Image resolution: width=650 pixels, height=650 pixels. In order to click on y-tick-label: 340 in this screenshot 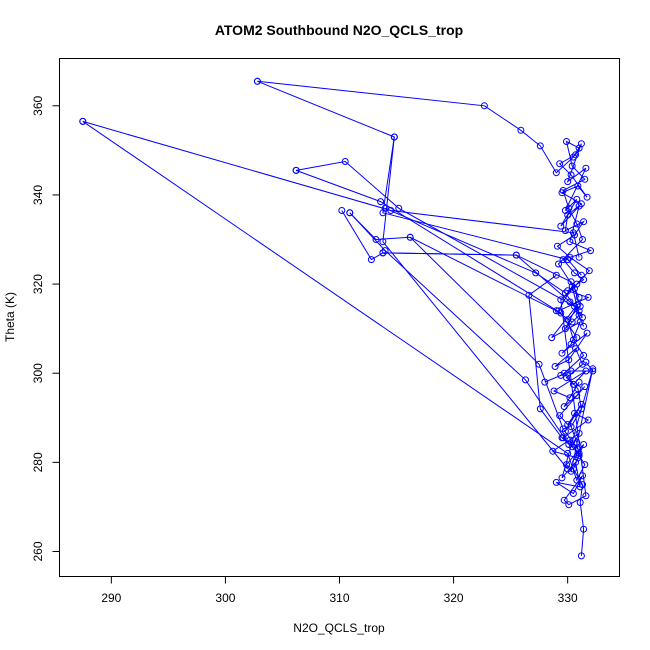, I will do `click(38, 195)`.